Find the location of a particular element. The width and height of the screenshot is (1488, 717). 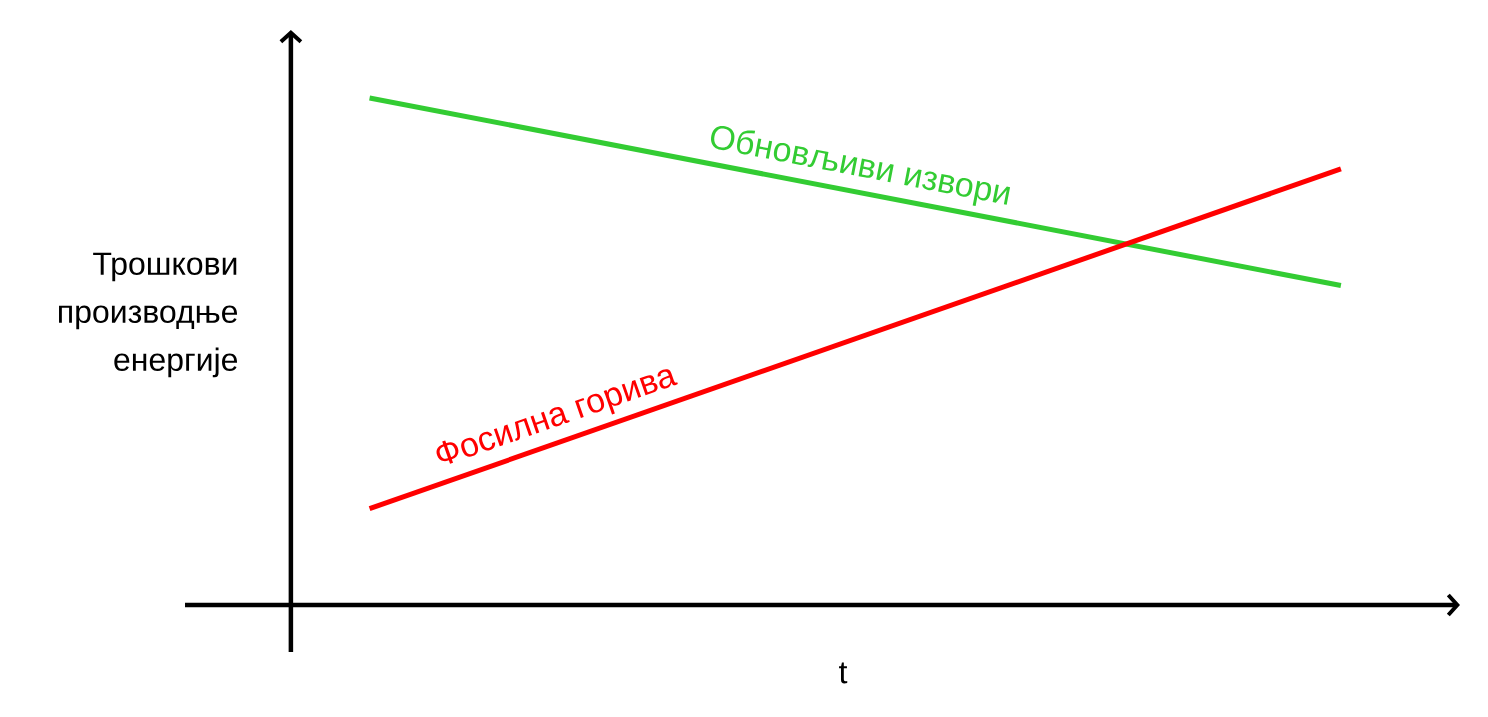

y-axis-title: Трошкови производње енергије is located at coordinates (148, 315).